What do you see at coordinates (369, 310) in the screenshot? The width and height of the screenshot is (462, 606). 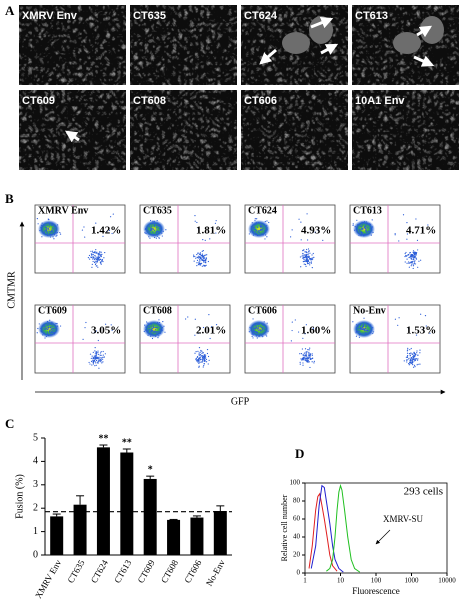 I see `plot-label: No-Env` at bounding box center [369, 310].